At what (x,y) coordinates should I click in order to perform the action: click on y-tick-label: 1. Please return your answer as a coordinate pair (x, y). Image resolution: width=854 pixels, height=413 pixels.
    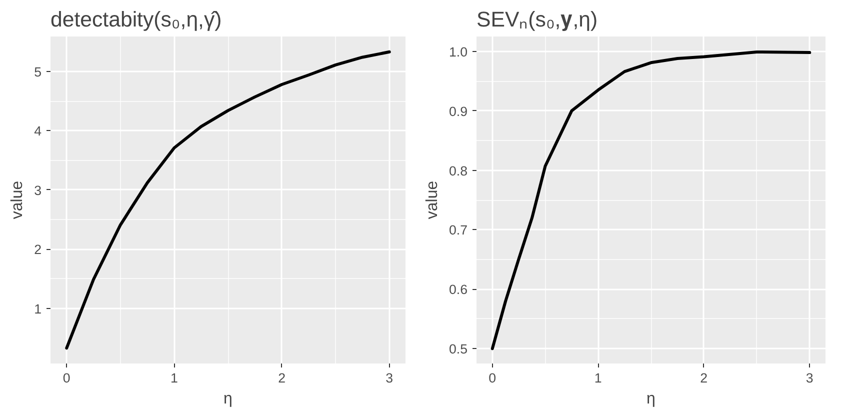
    Looking at the image, I should click on (38, 308).